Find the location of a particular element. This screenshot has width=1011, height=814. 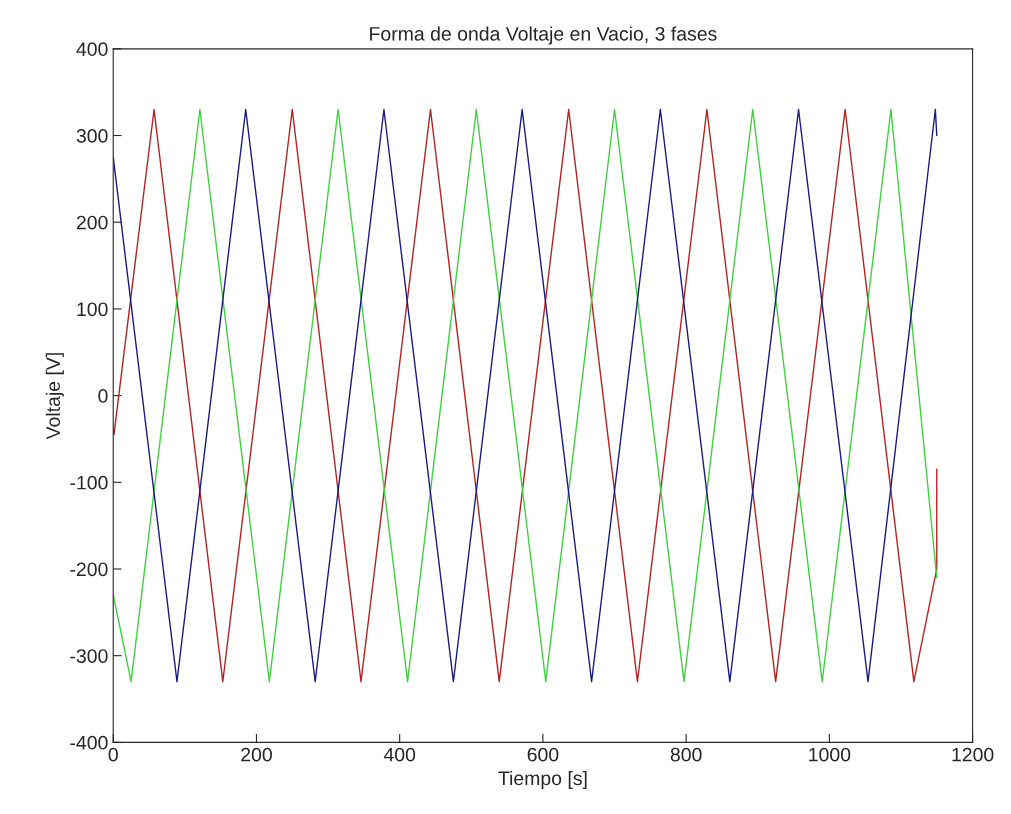

y-tick-label: -200 is located at coordinates (89, 569).